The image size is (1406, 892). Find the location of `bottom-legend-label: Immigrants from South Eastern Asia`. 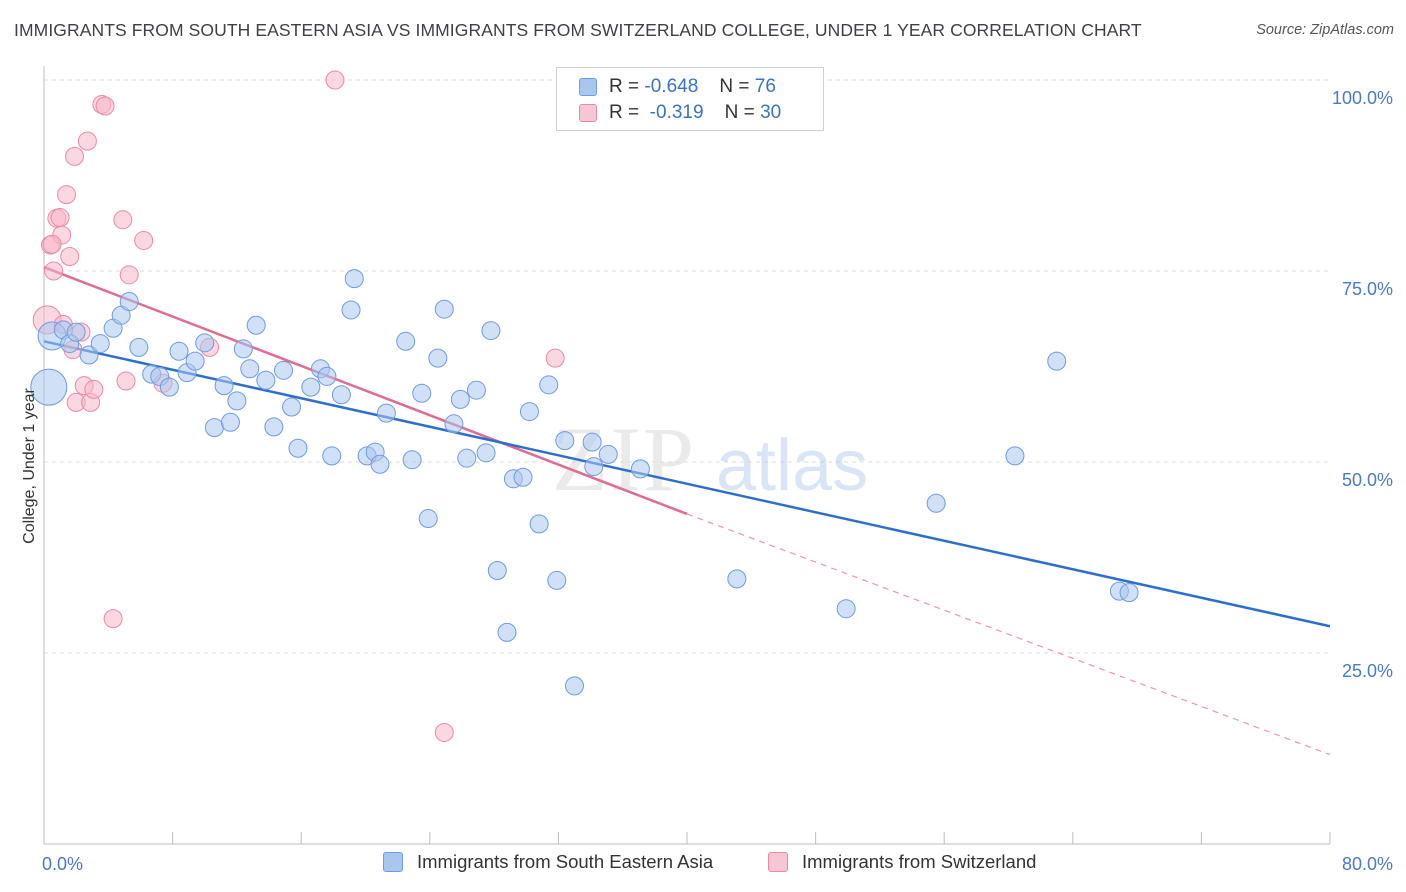

bottom-legend-label: Immigrants from South Eastern Asia is located at coordinates (565, 861).